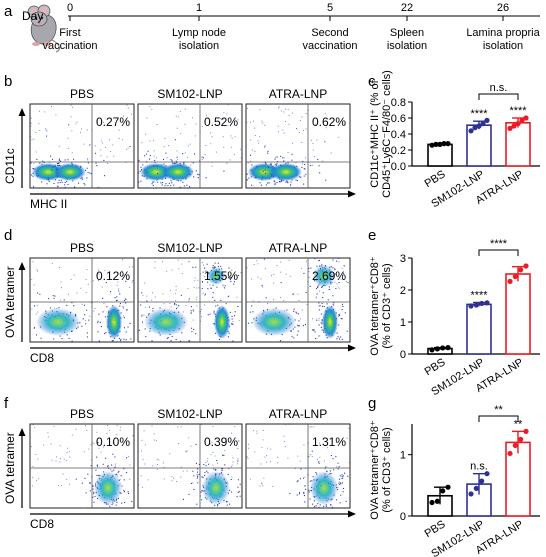 This screenshot has width=546, height=557. What do you see at coordinates (42, 524) in the screenshot?
I see `flow-x-axis-label: CD8` at bounding box center [42, 524].